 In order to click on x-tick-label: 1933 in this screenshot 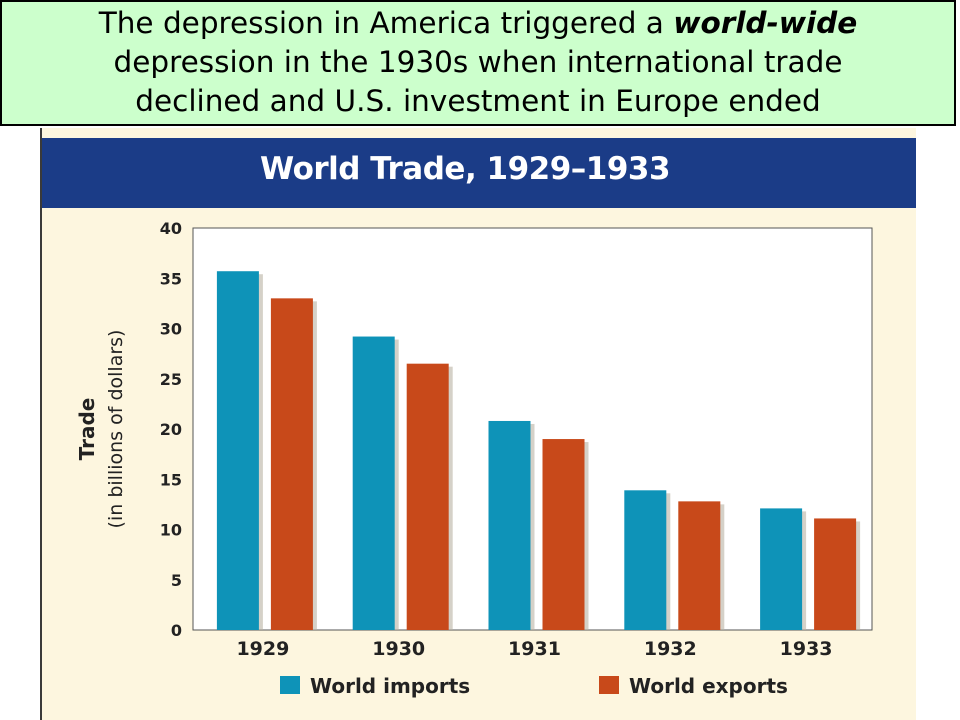, I will do `click(806, 649)`.